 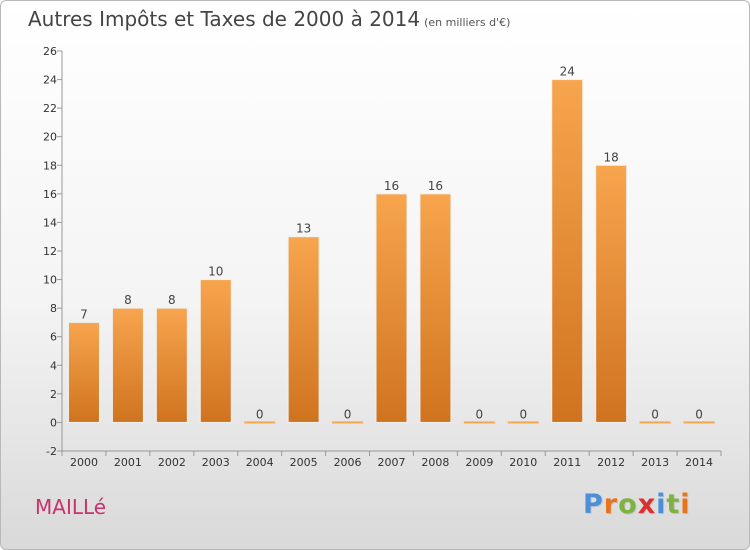 I want to click on x-tick-label: 2000, so click(x=84, y=462).